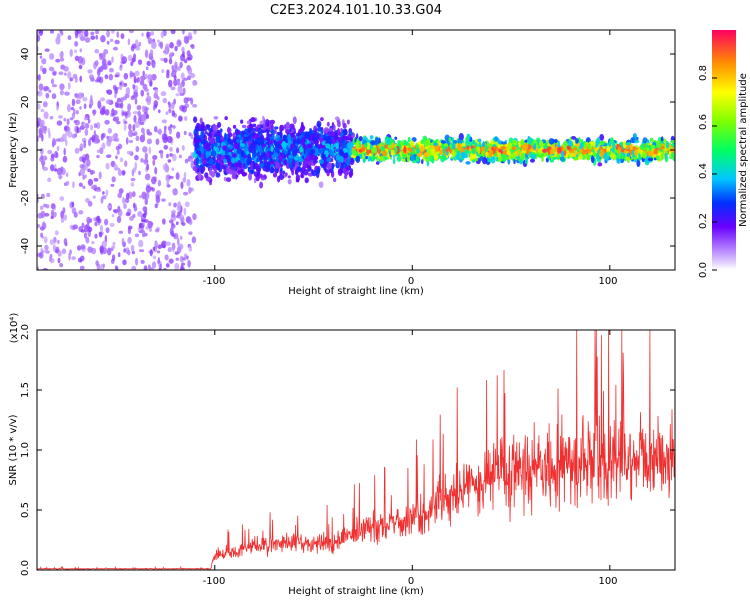 The height and width of the screenshot is (600, 750). I want to click on colorbar-tick-label: 0.2, so click(703, 221).